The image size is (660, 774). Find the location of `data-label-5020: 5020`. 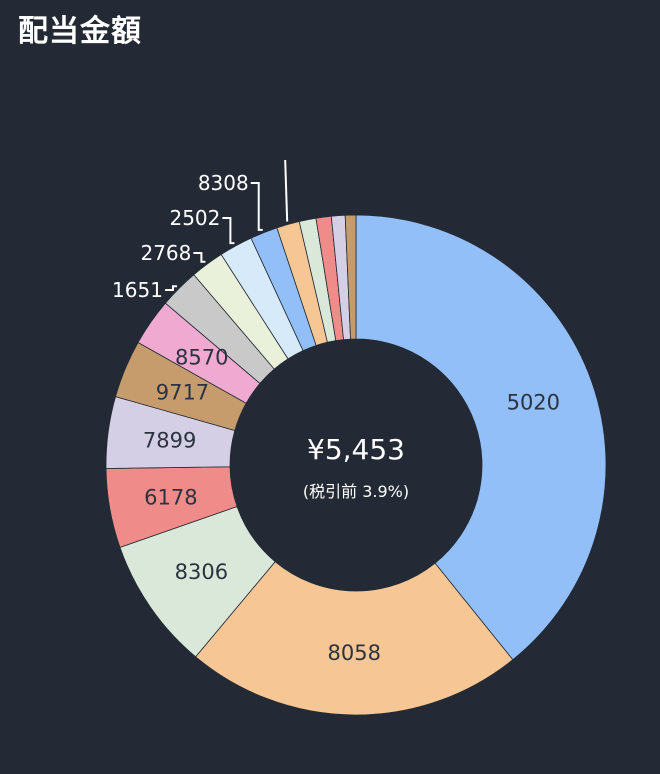

data-label-5020: 5020 is located at coordinates (533, 402).